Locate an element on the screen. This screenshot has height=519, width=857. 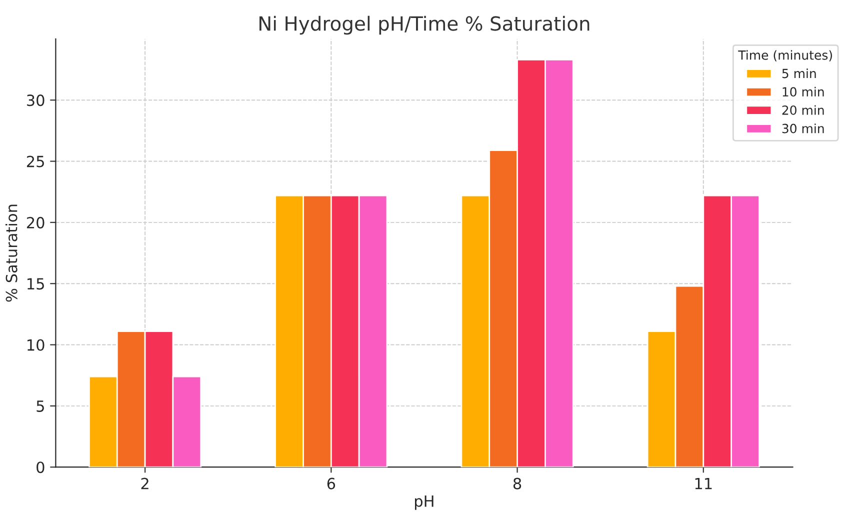
legend-label: 5 min is located at coordinates (799, 73).